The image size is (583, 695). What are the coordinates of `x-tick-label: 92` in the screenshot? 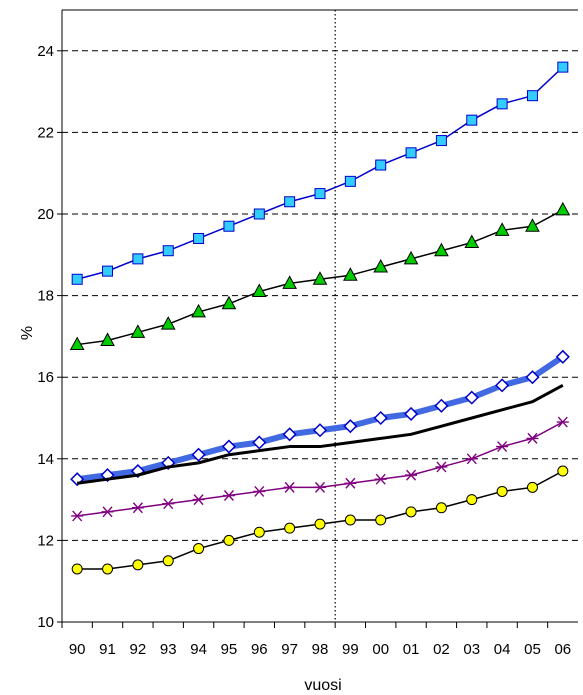 It's located at (138, 649).